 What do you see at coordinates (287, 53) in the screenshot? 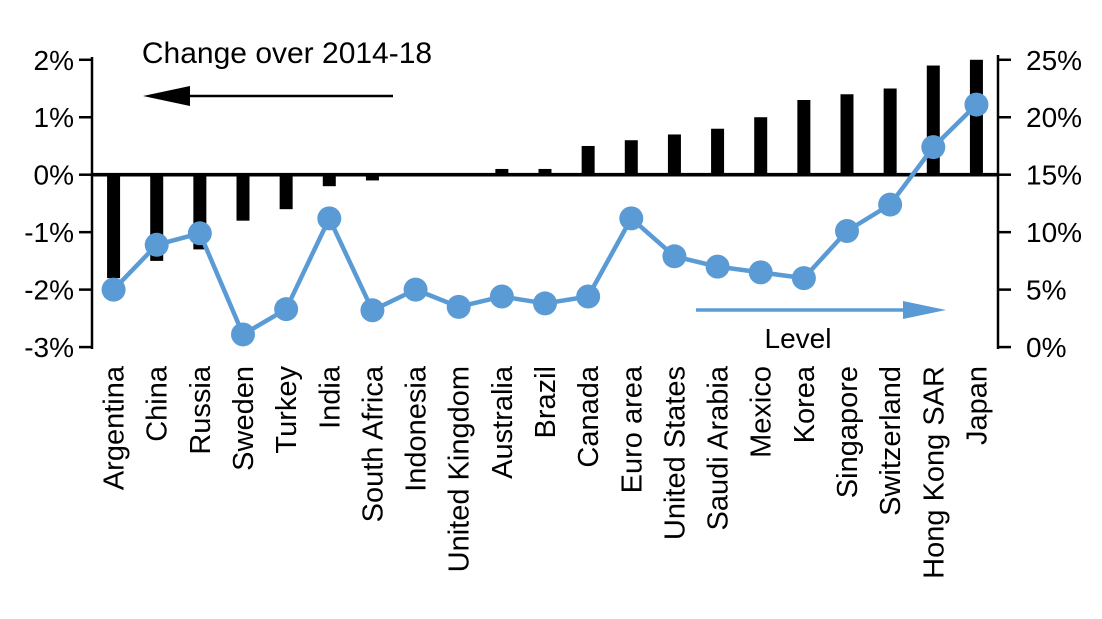
I see `change-series-label: Change over 2014-18` at bounding box center [287, 53].